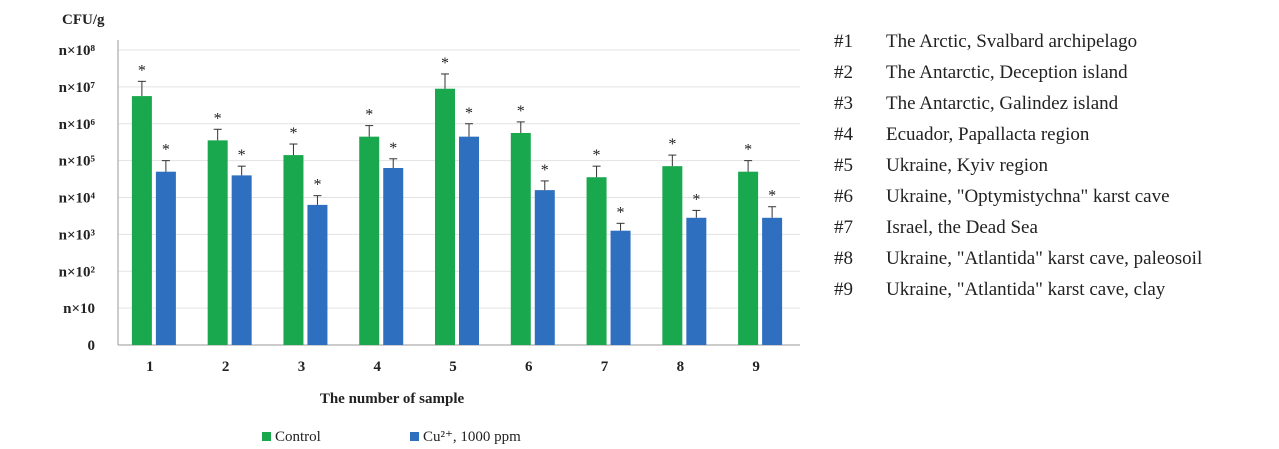 Image resolution: width=1279 pixels, height=449 pixels. What do you see at coordinates (1026, 289) in the screenshot?
I see `sample-location: Ukraine, "Atlantida" karst cave, clay` at bounding box center [1026, 289].